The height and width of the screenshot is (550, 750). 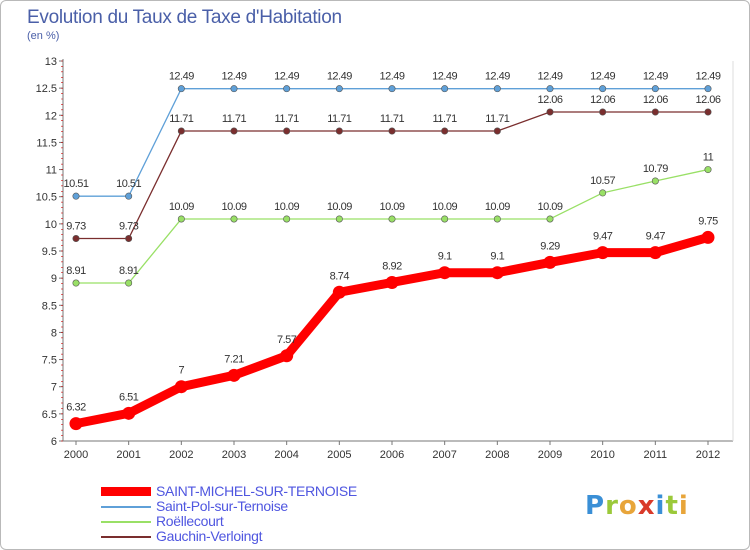 What do you see at coordinates (391, 207) in the screenshot?
I see `data-label: 10.09` at bounding box center [391, 207].